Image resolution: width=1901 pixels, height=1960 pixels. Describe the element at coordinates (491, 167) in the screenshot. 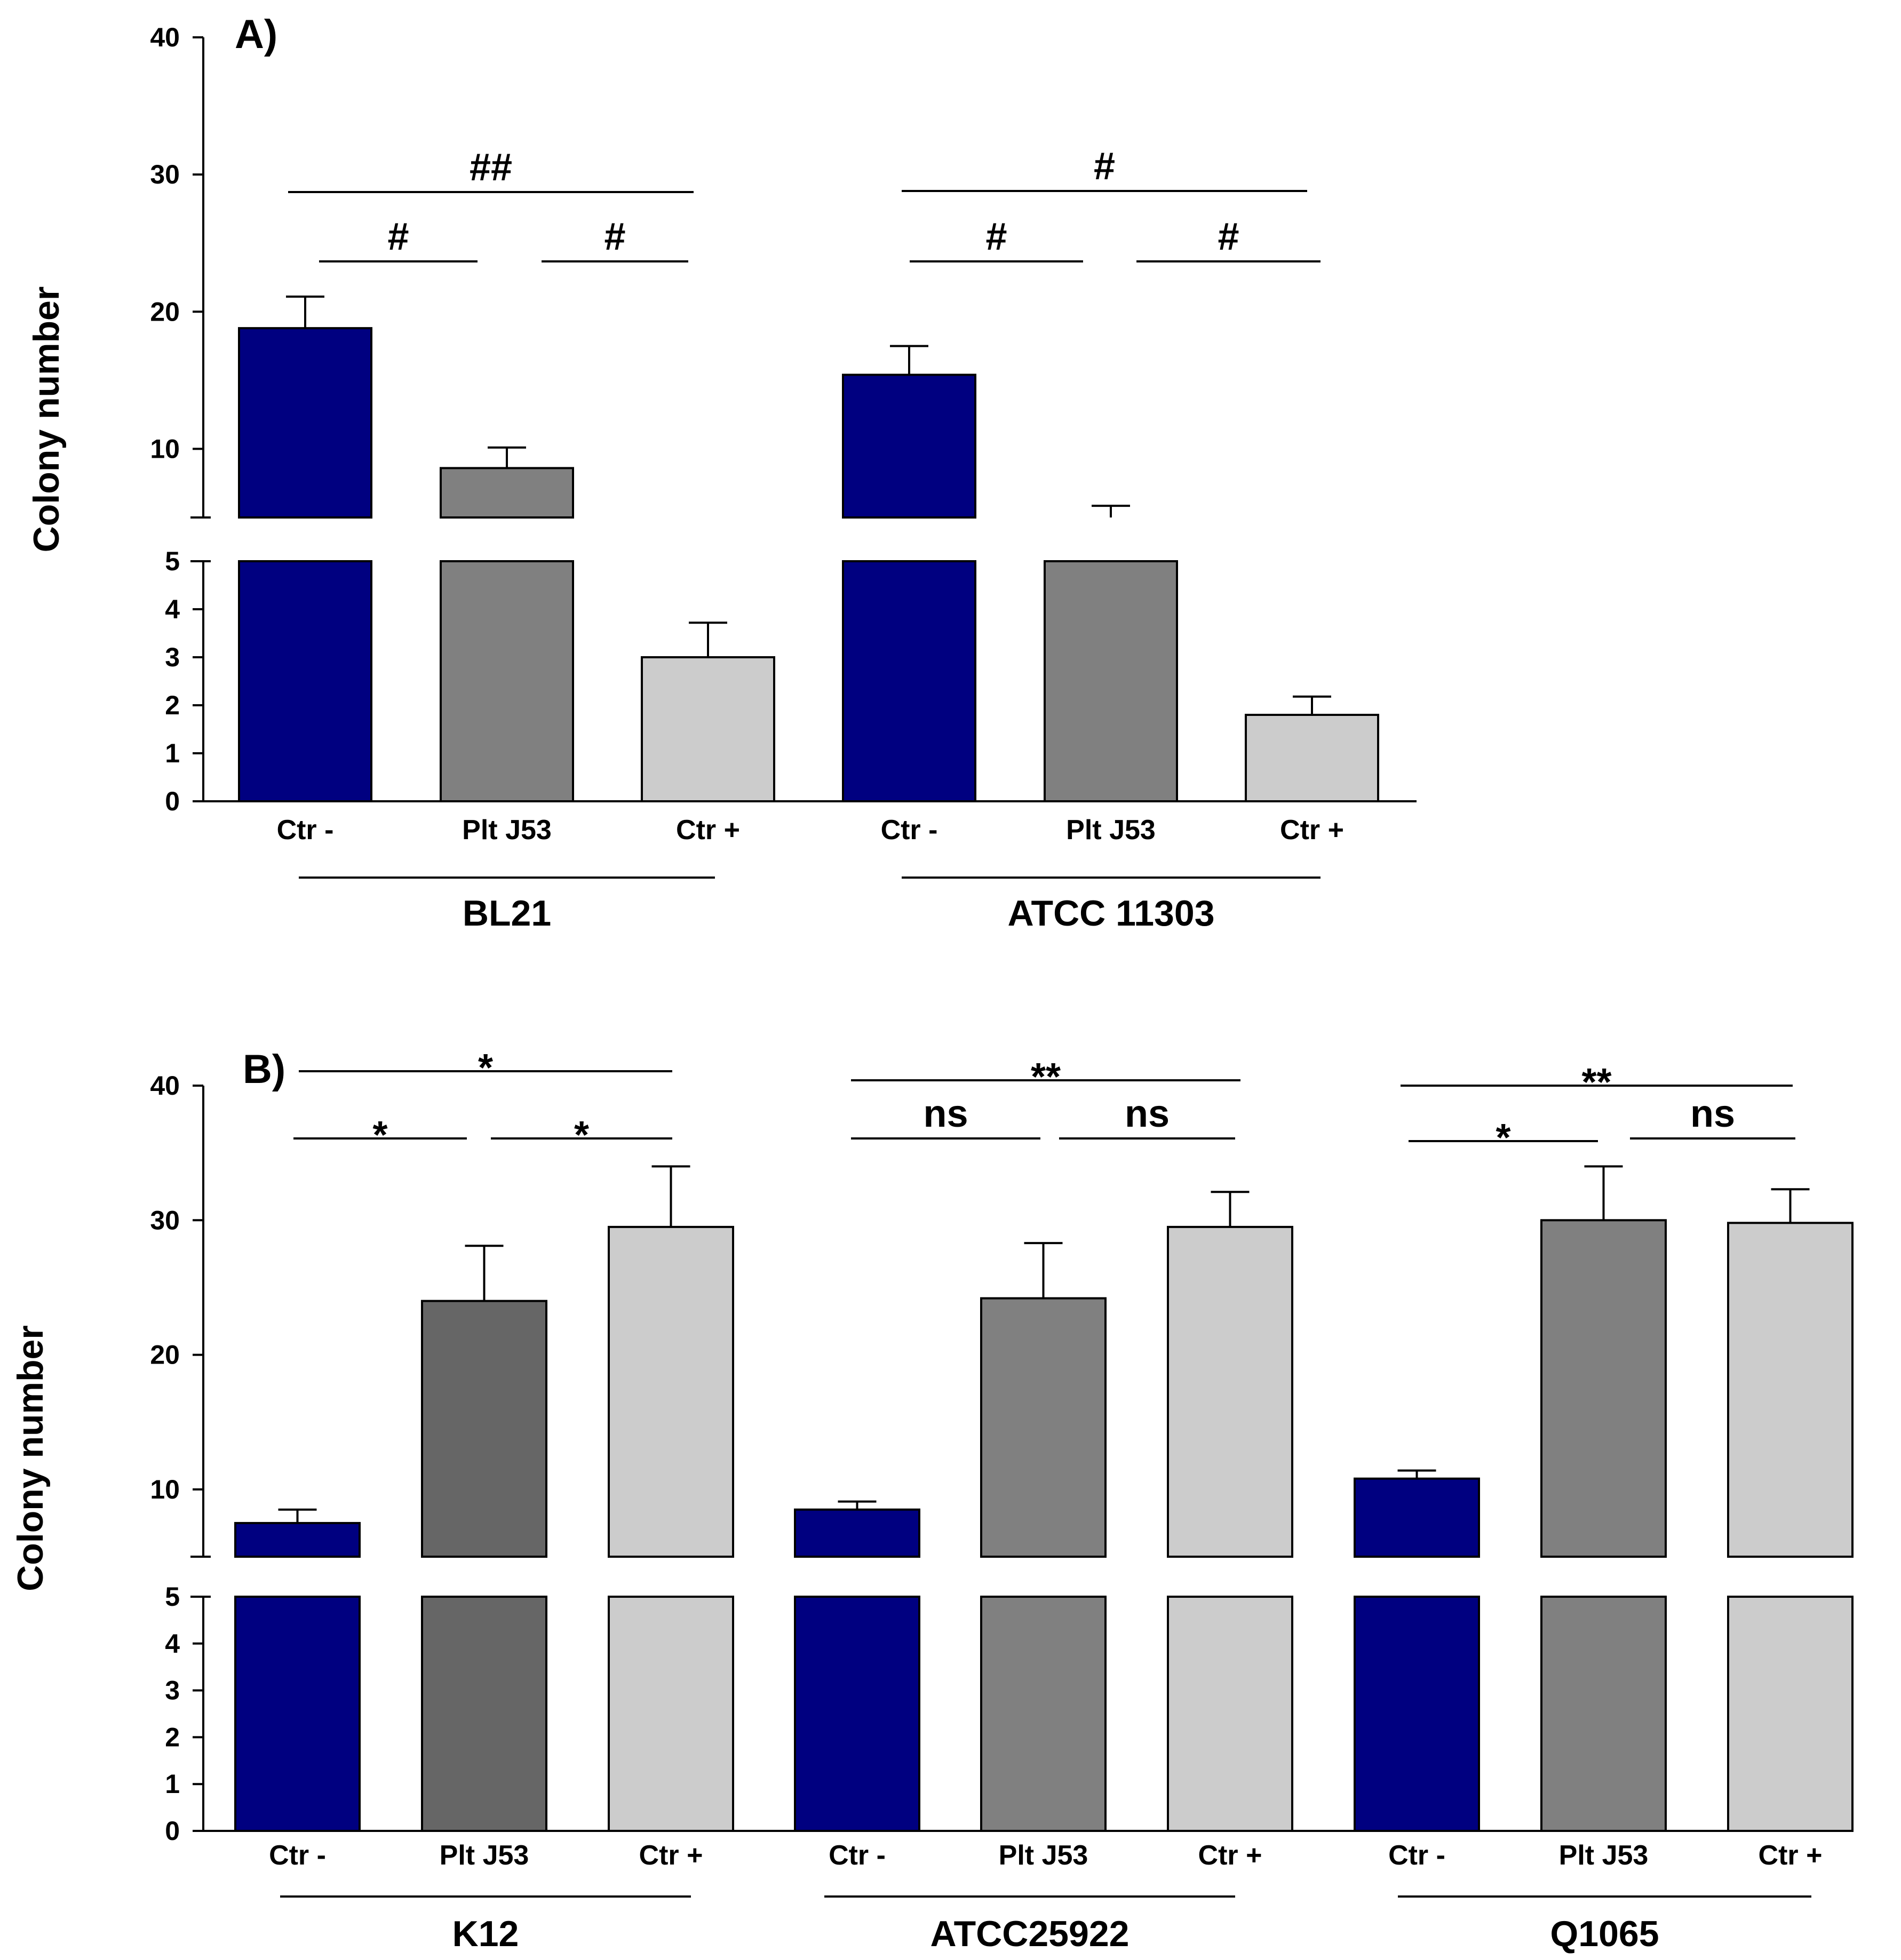

I see `significance-label: ##` at that location.